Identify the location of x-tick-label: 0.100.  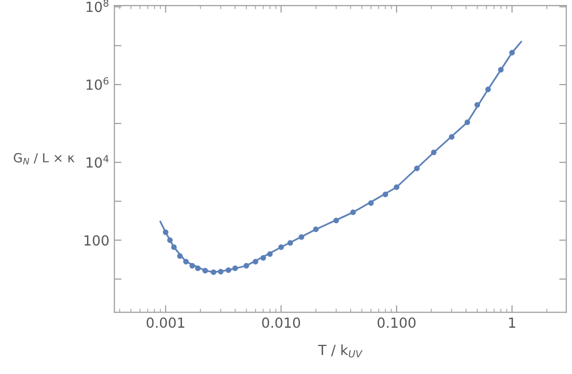
(397, 322).